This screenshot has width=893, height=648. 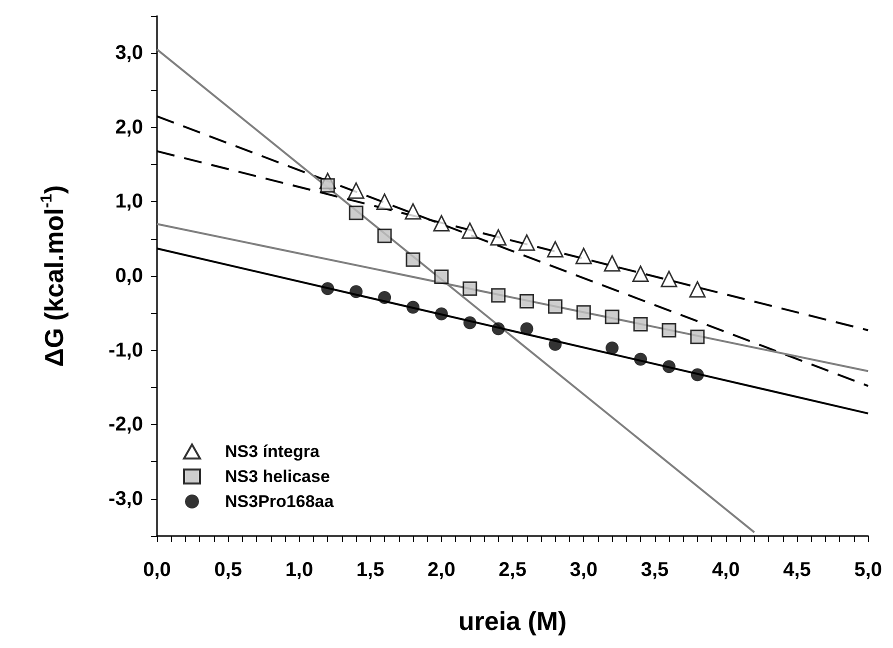 What do you see at coordinates (726, 570) in the screenshot?
I see `x-tick-label: 4,0` at bounding box center [726, 570].